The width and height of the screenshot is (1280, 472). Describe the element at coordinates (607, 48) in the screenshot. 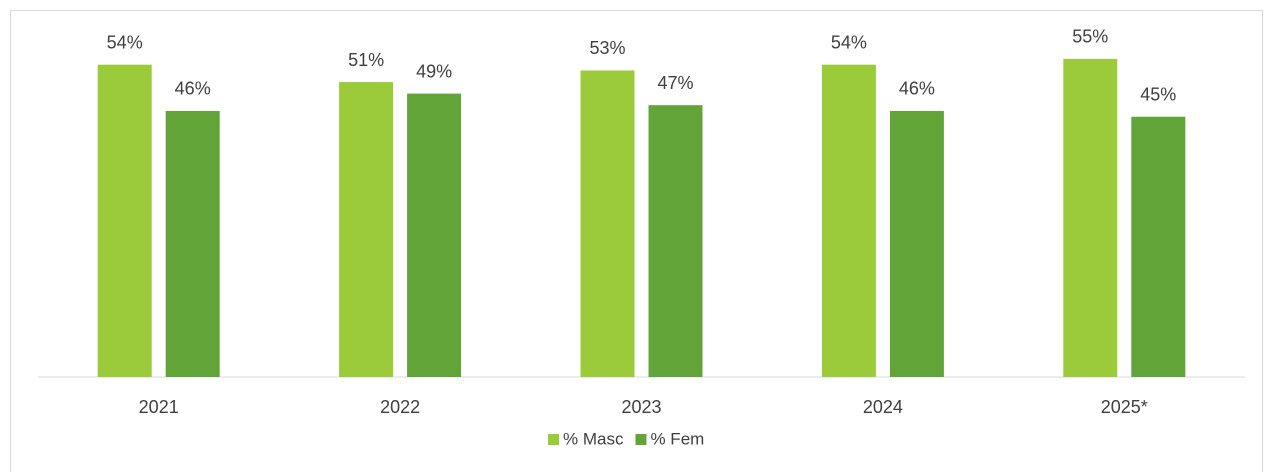

I see `data-label: 53%` at that location.